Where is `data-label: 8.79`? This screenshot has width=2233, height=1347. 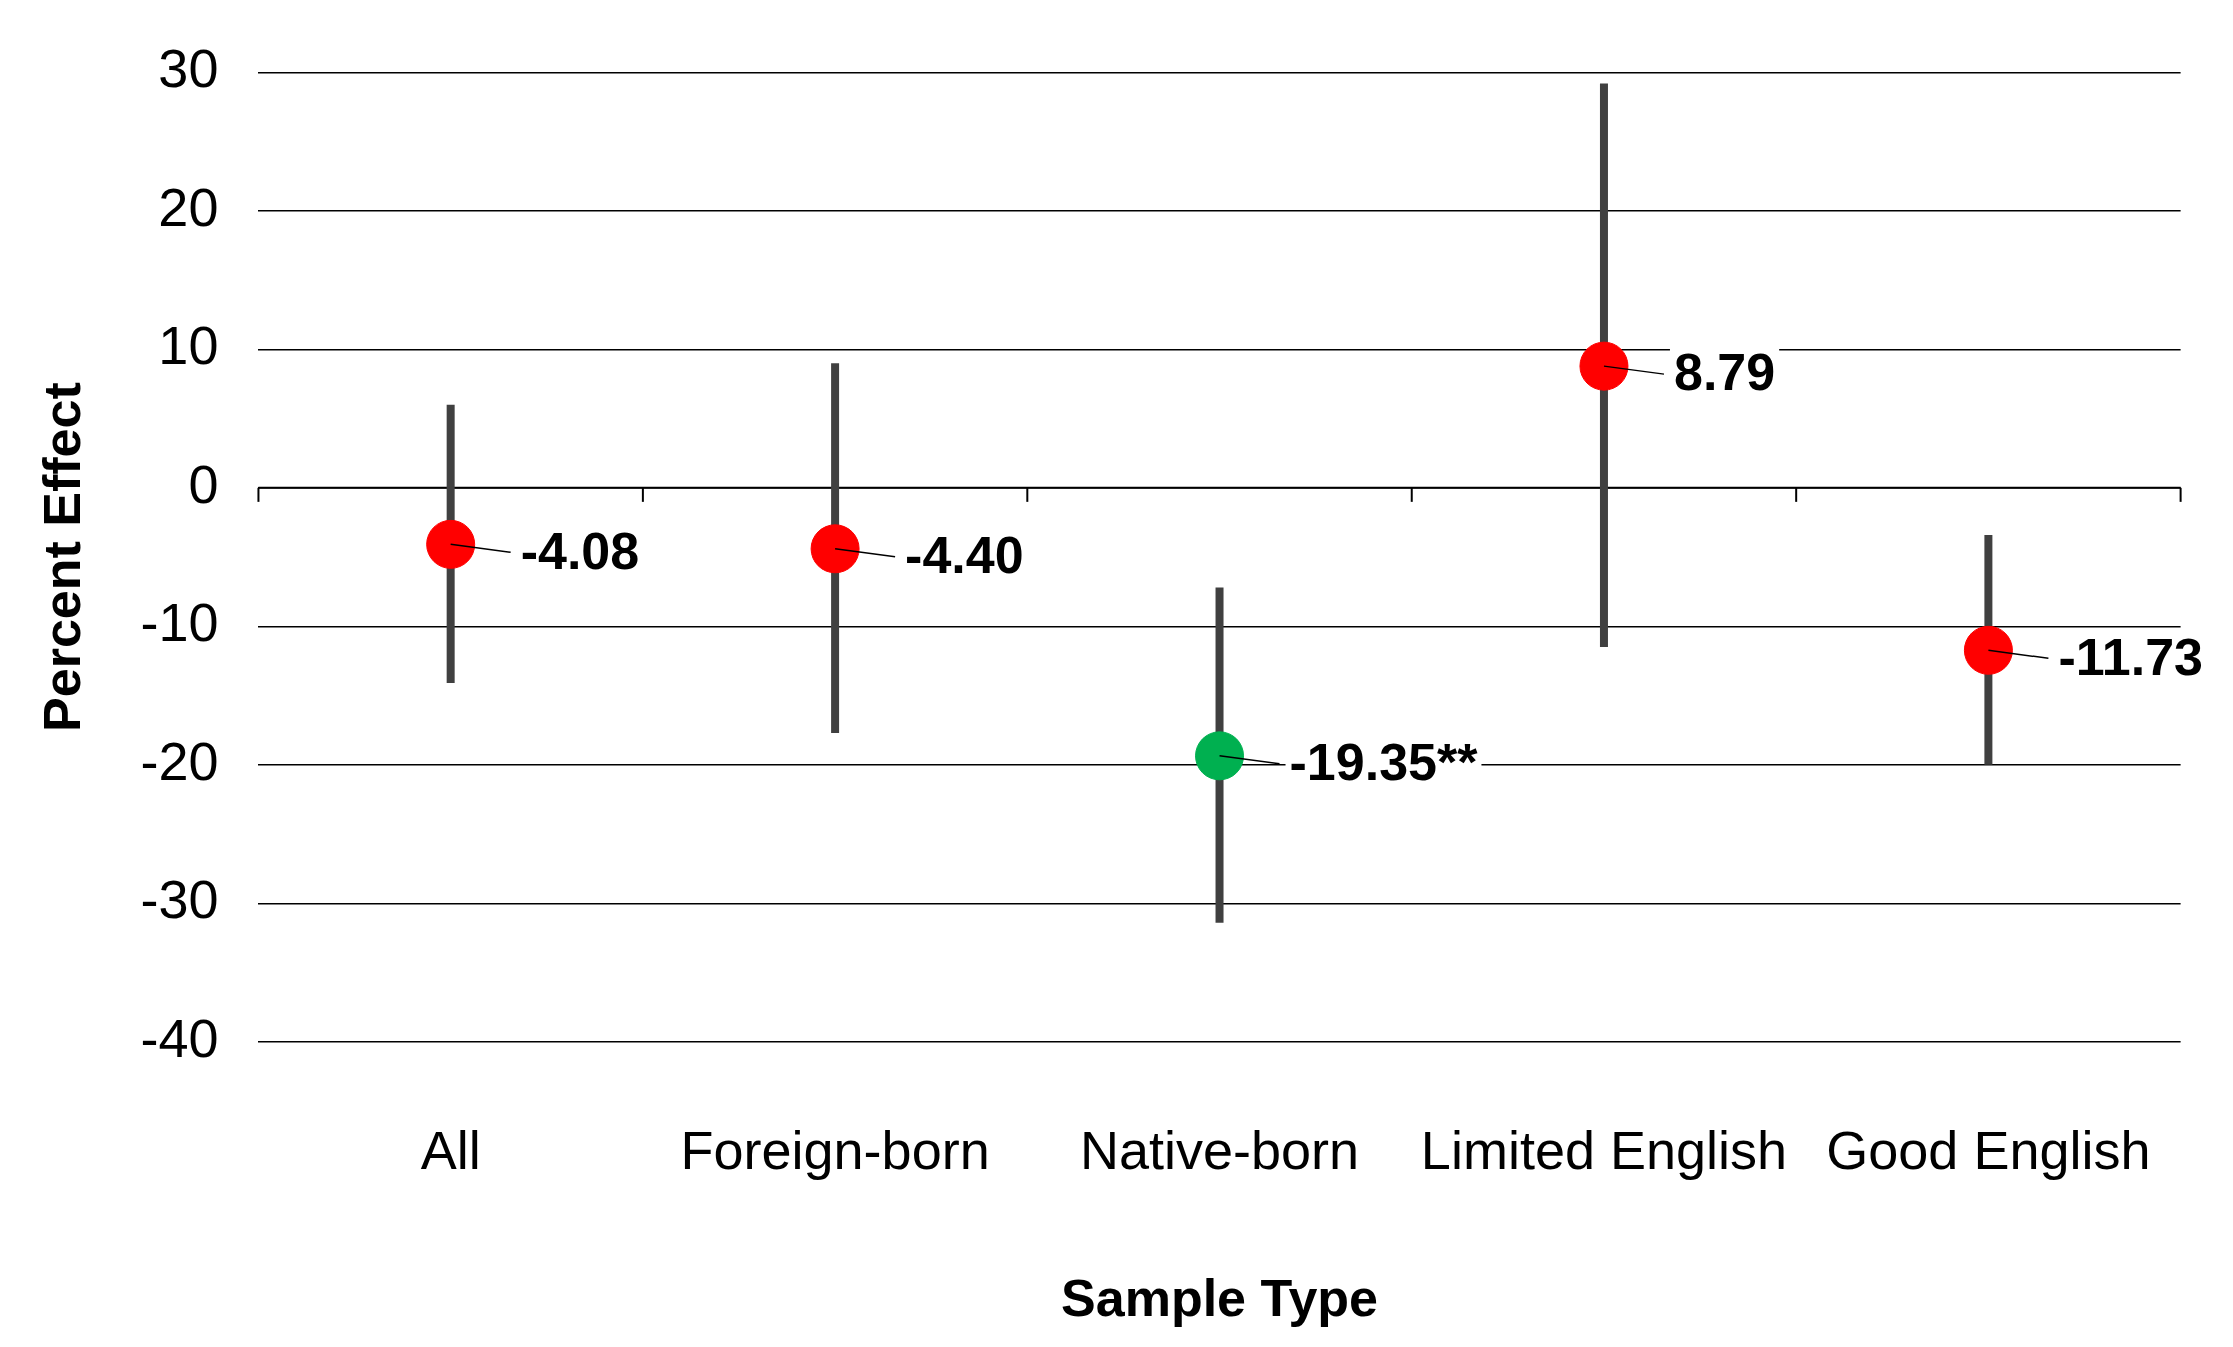
data-label: 8.79 is located at coordinates (1724, 372).